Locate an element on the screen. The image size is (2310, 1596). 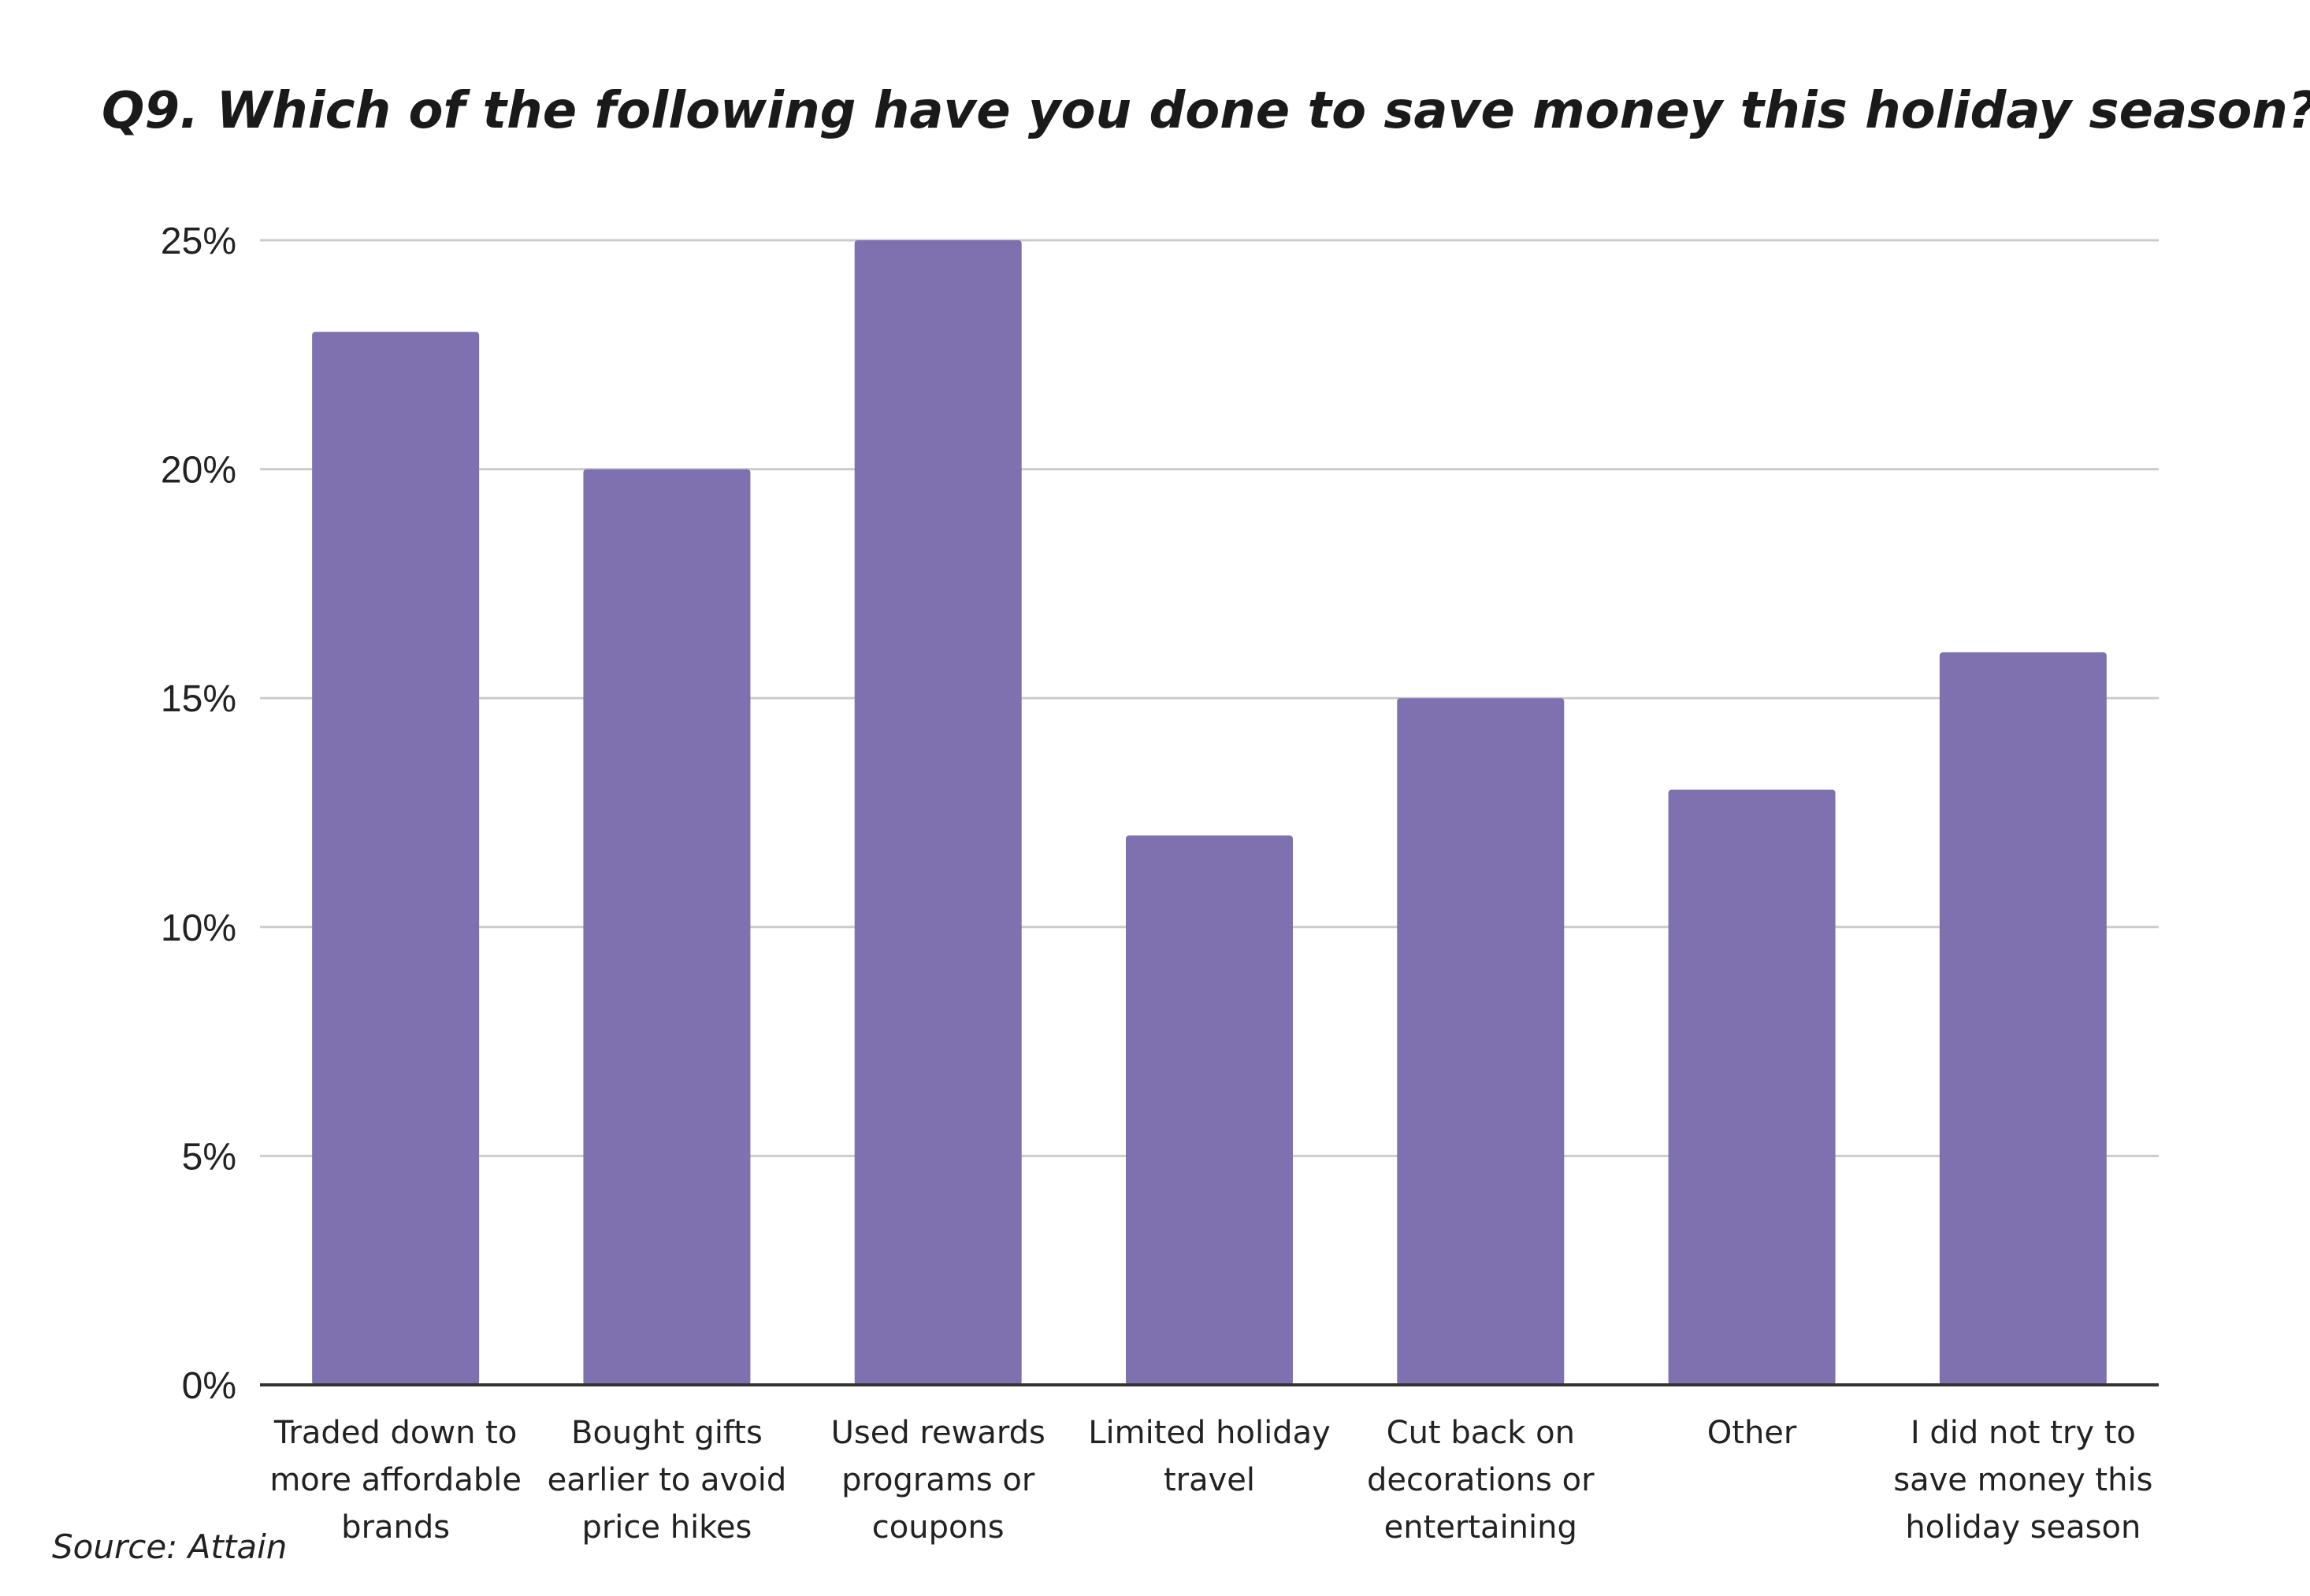
x-category-label: Limited holiday travel is located at coordinates (1209, 1456).